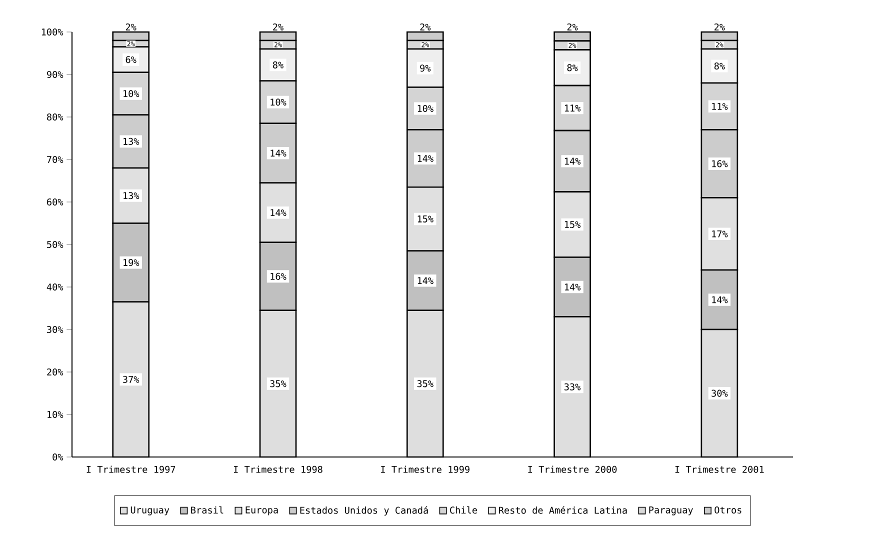 This screenshot has width=877, height=558. I want to click on legend-label: Estados Unidos y Canadá, so click(364, 511).